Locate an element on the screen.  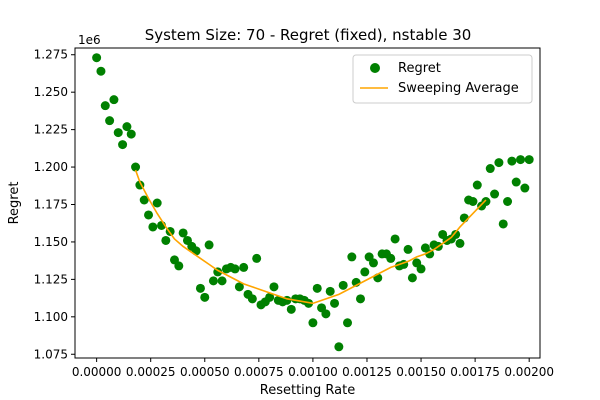
legend-label-regret: Regret is located at coordinates (419, 68).